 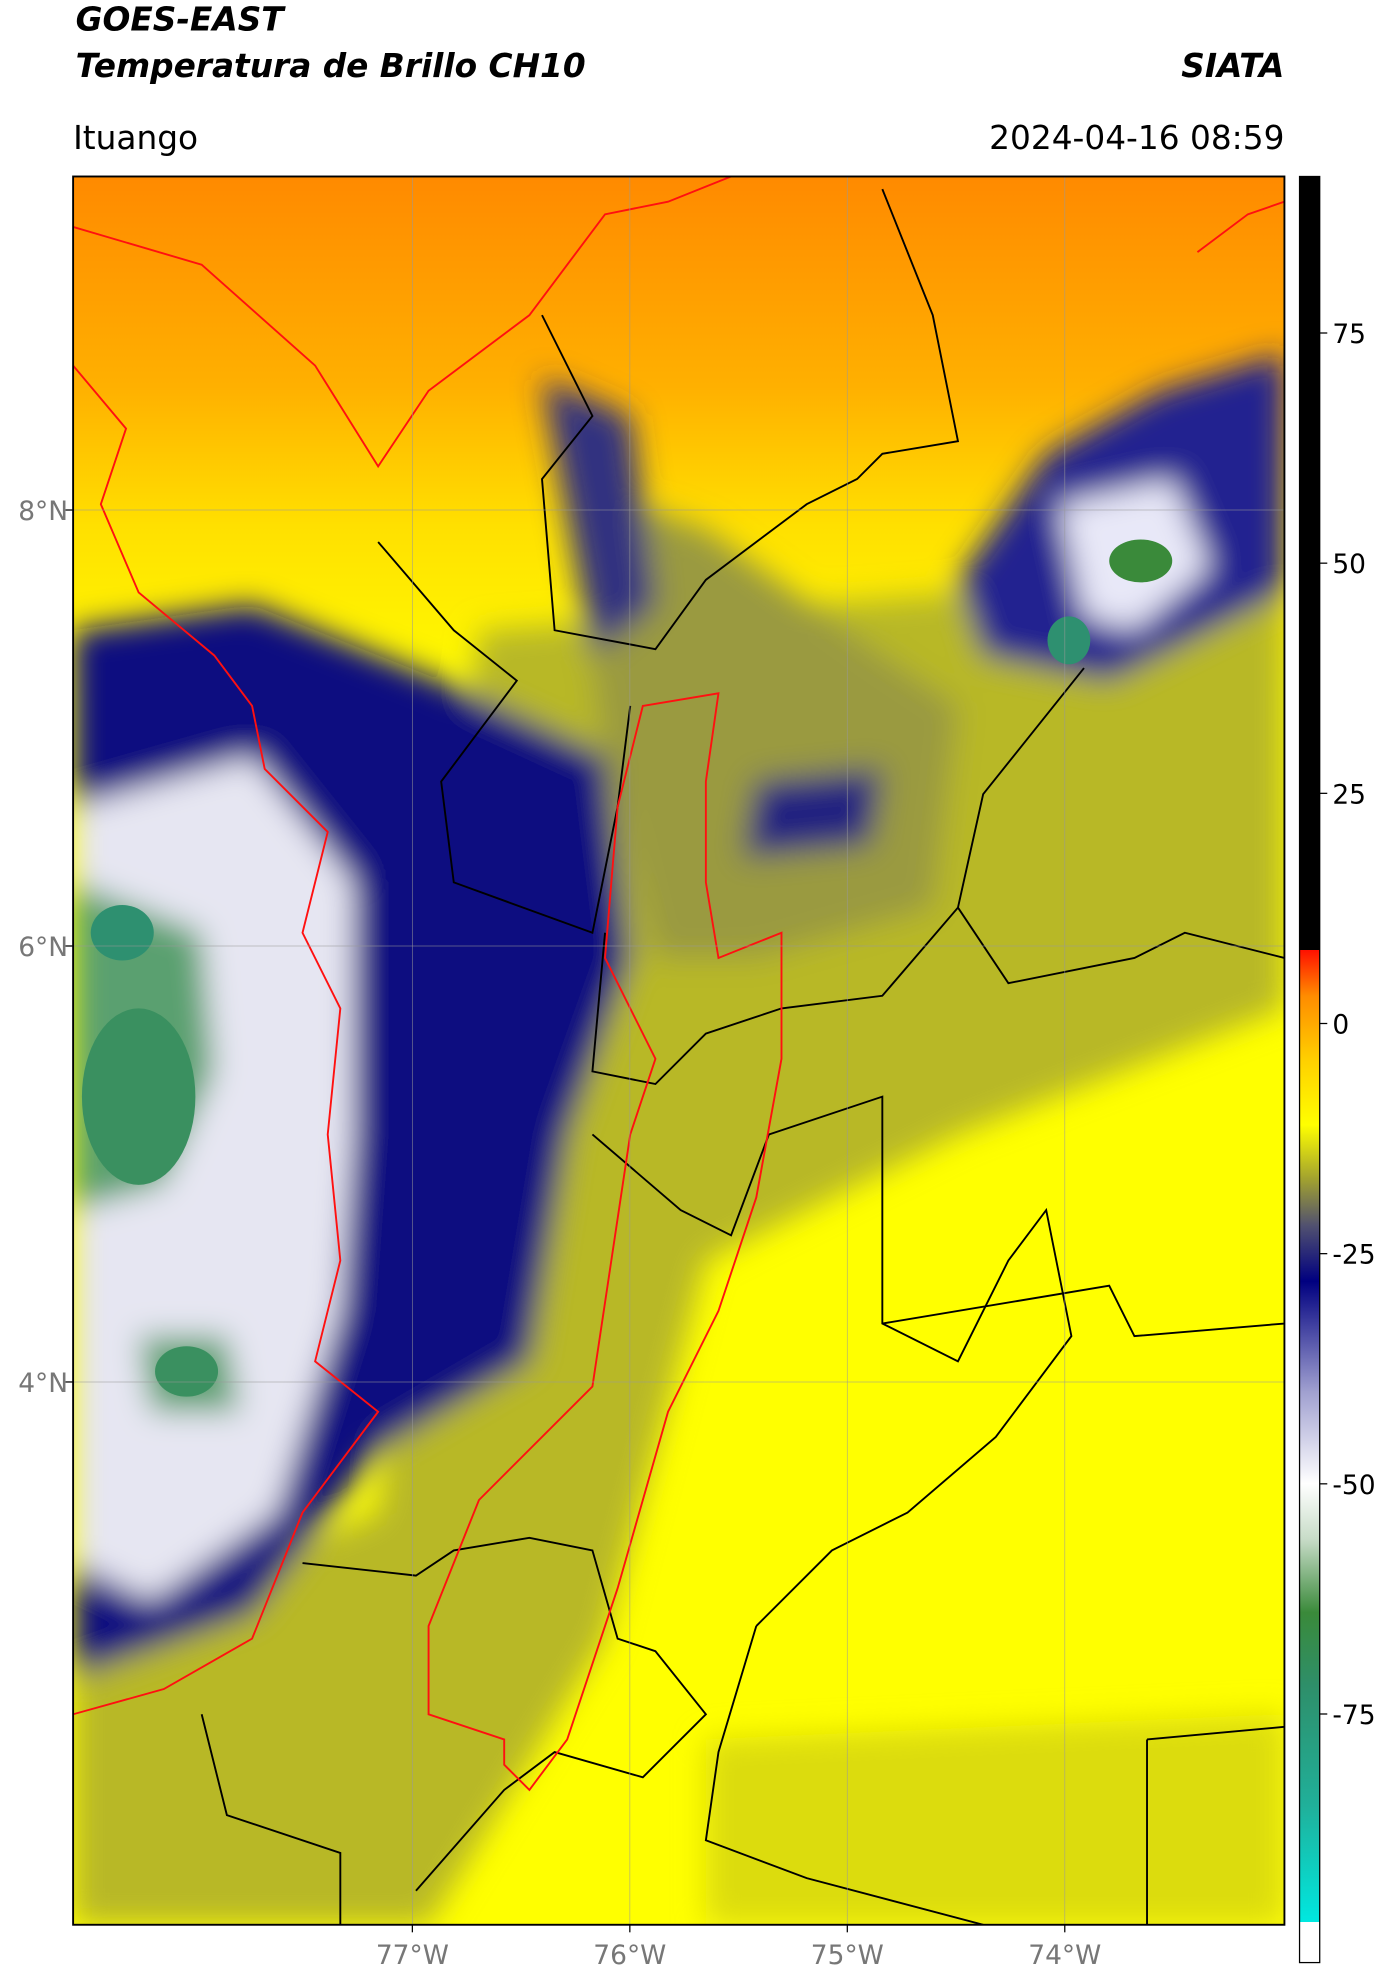 What do you see at coordinates (1064, 1955) in the screenshot?
I see `lon-tick-label: 74°W` at bounding box center [1064, 1955].